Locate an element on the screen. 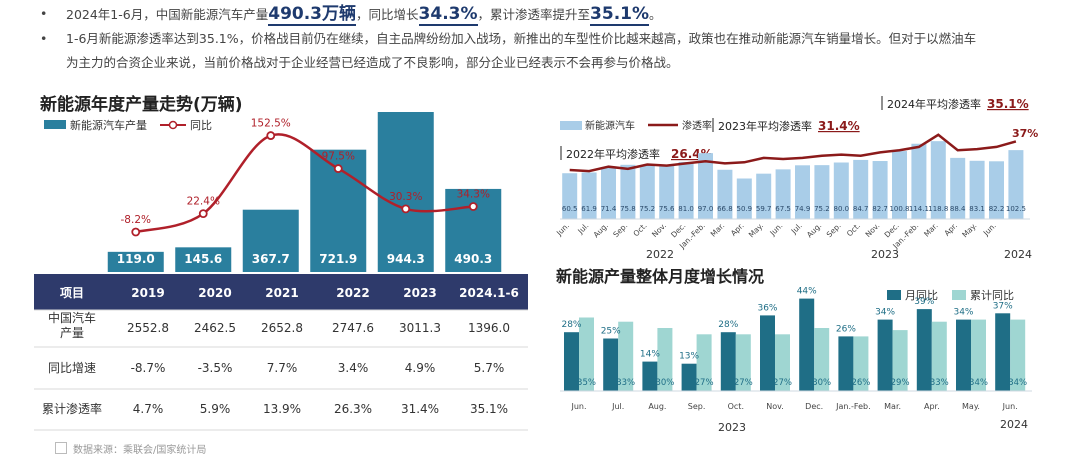 Image resolution: width=1080 pixels, height=475 pixels. monthly-tick-label: Nov. is located at coordinates (659, 230).